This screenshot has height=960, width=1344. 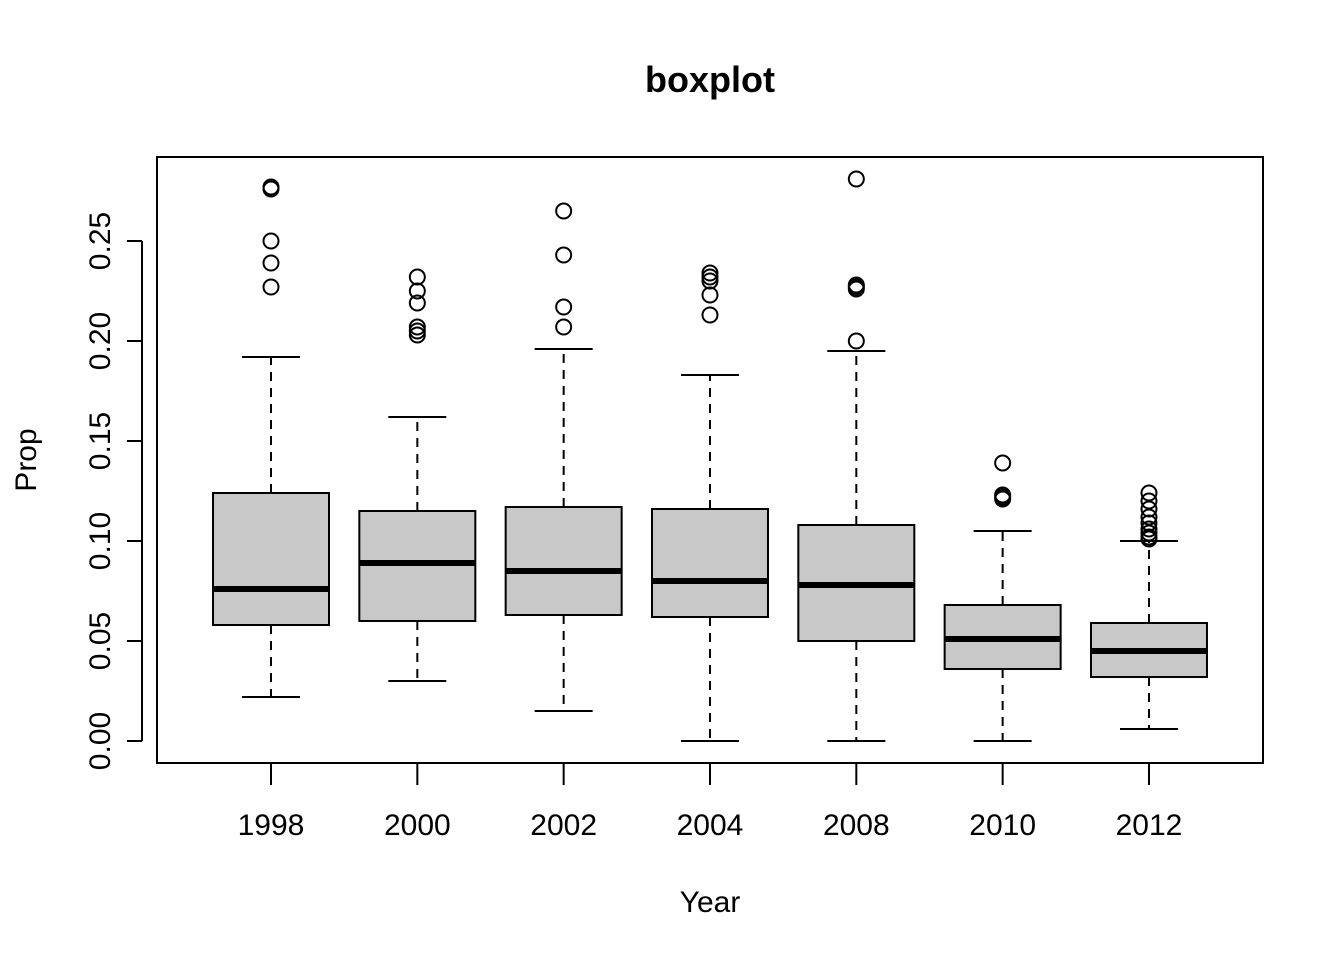 What do you see at coordinates (271, 825) in the screenshot?
I see `x-tick-label: 1998` at bounding box center [271, 825].